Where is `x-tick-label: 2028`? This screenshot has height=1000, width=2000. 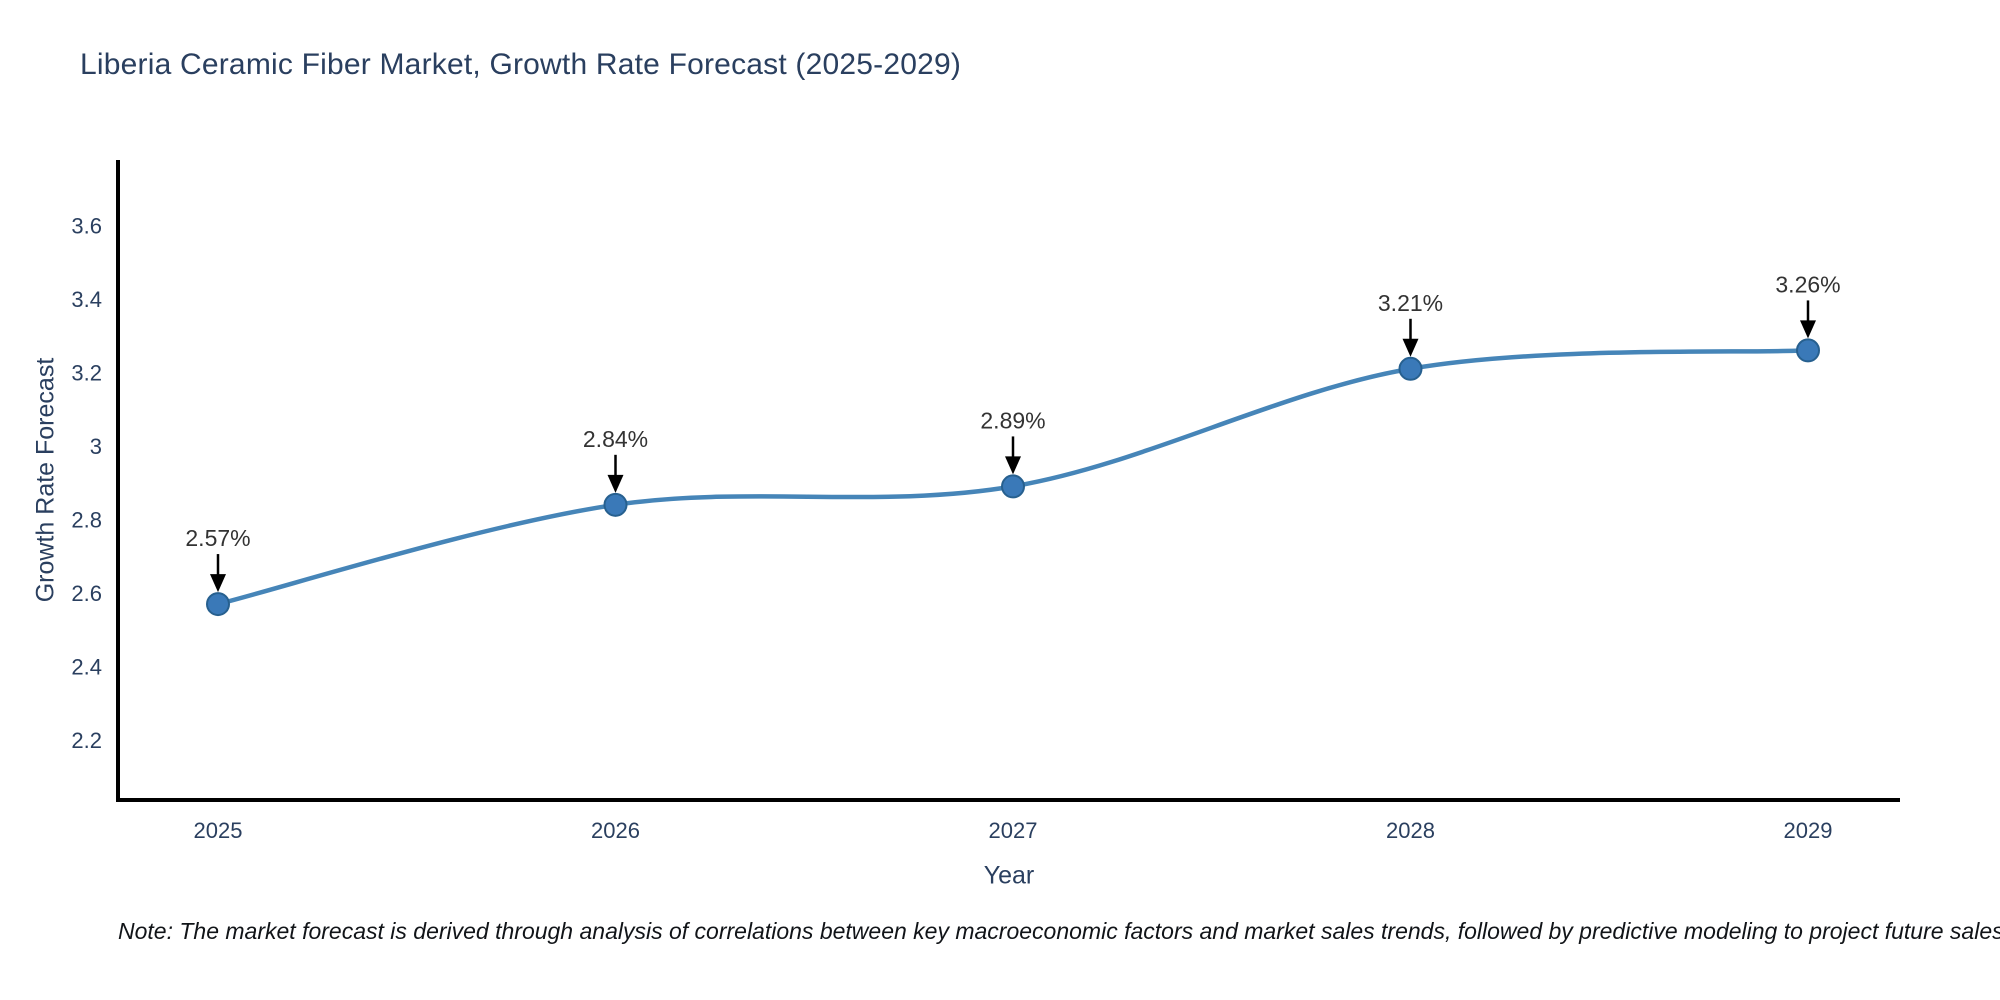
x-tick-label: 2028 is located at coordinates (1410, 830).